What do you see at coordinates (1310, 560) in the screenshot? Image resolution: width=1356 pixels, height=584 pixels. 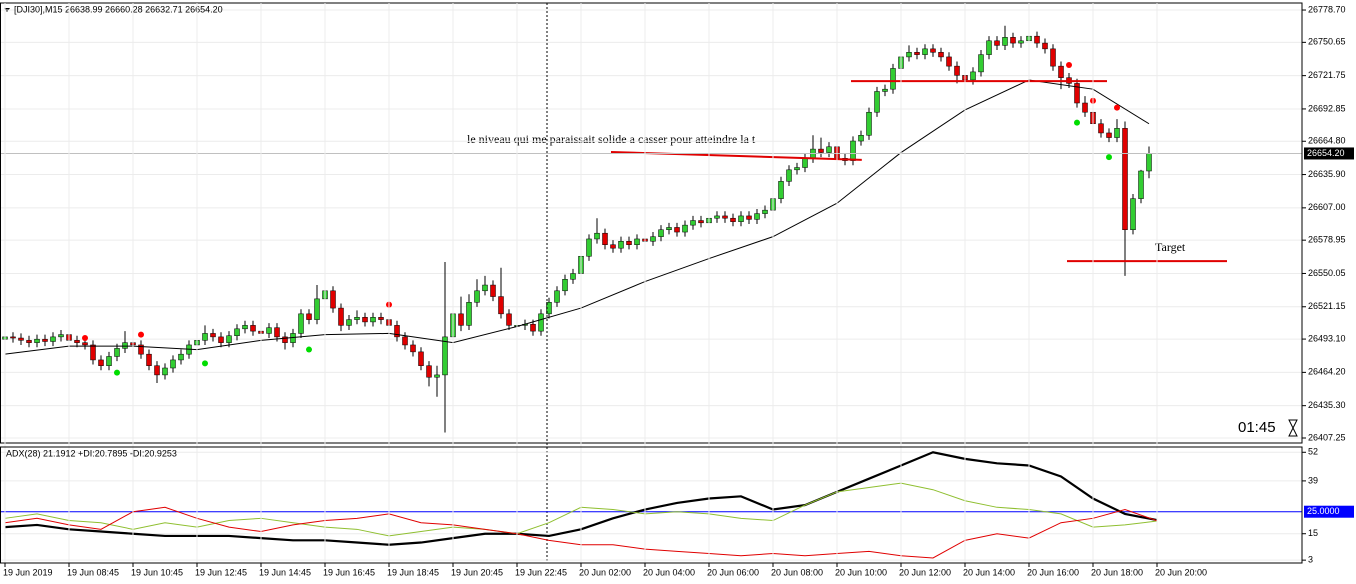 I see `y-tick-label: 3` at bounding box center [1310, 560].